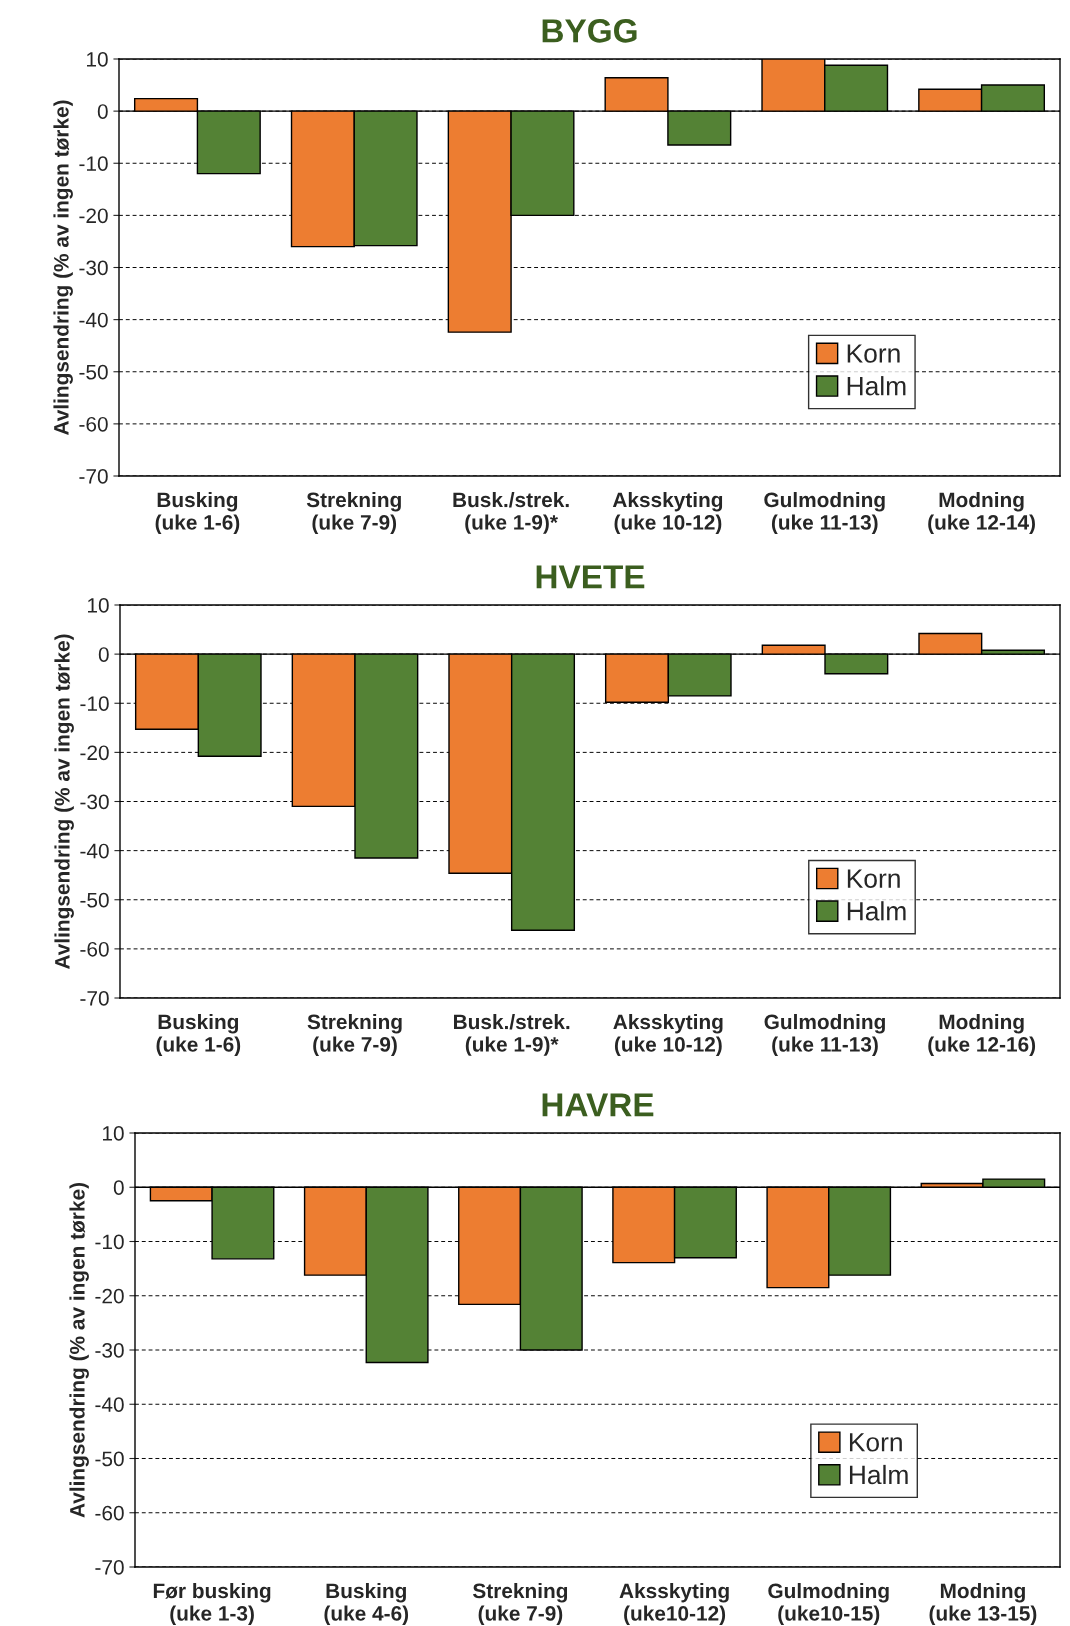 The height and width of the screenshot is (1626, 1070). I want to click on x-tick-label: Aksskyting (uke10-12), so click(674, 1603).